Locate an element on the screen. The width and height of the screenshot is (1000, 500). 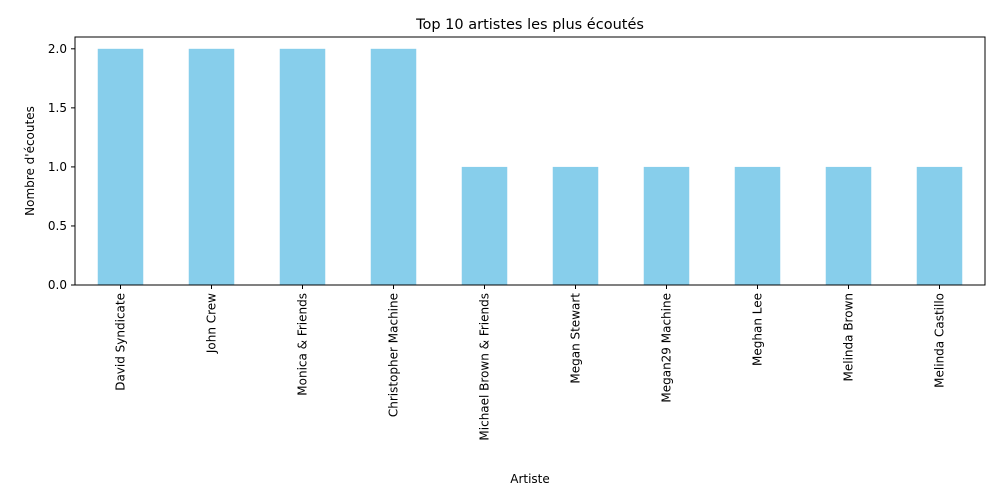
x-tick-label: Melinda Brown is located at coordinates (849, 337).